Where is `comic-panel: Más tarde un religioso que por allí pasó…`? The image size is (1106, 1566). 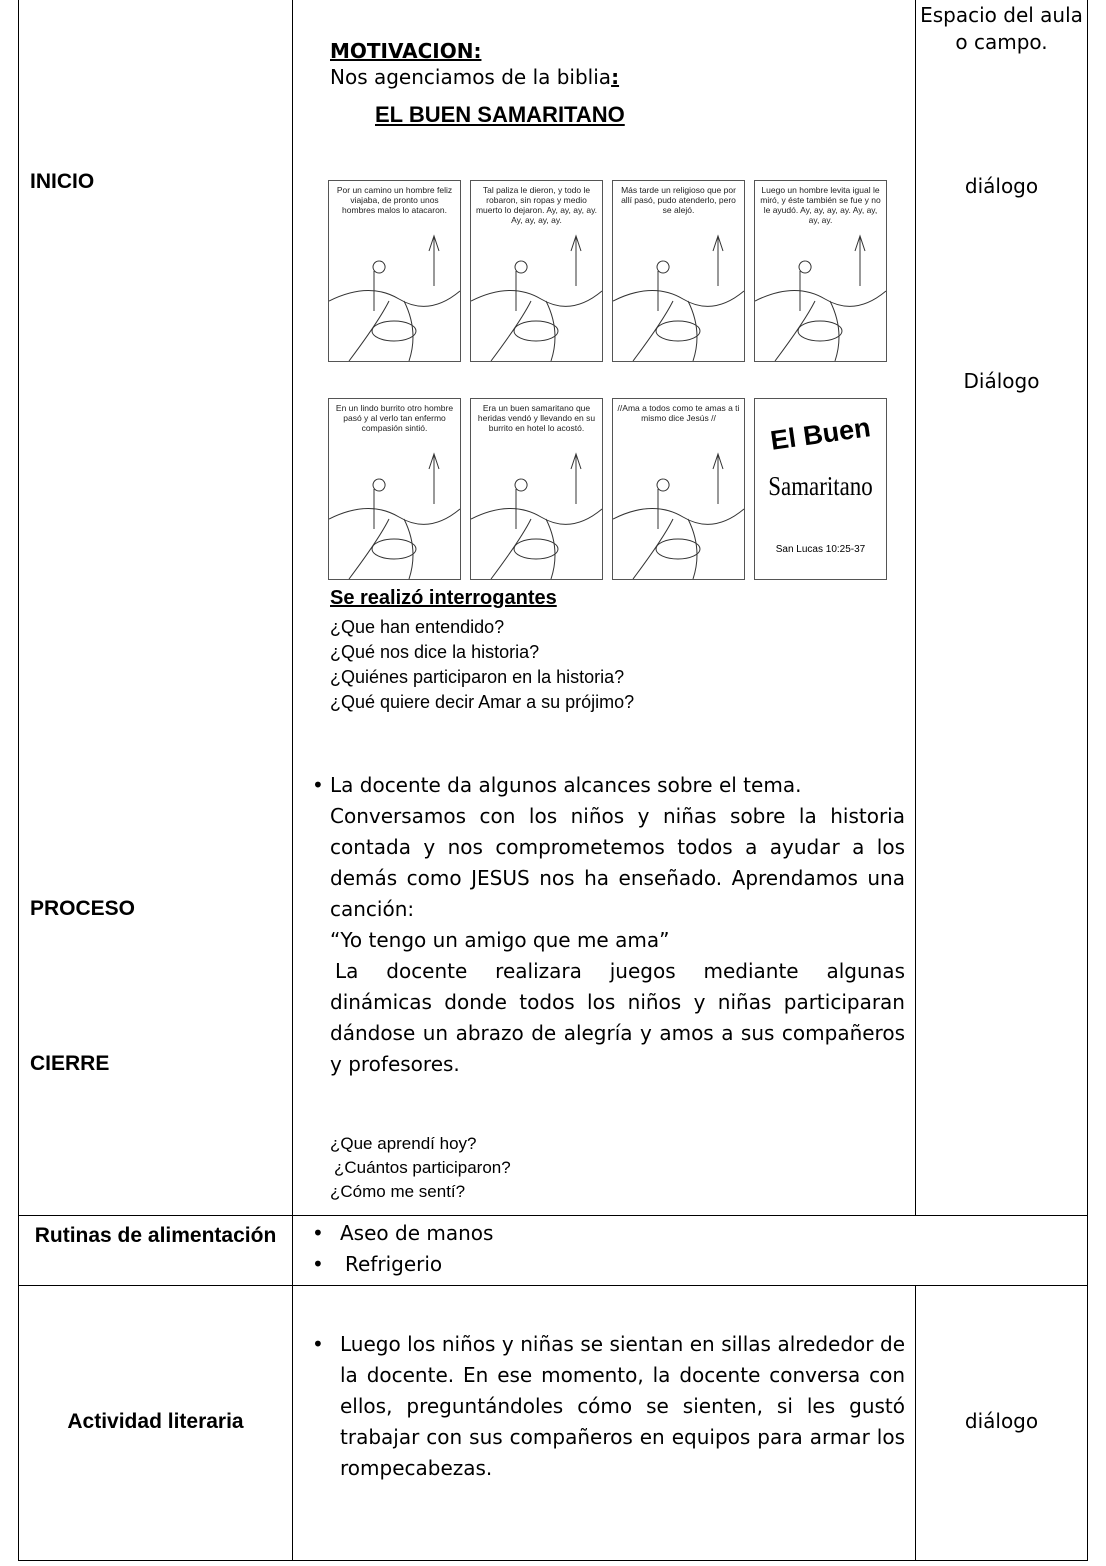 comic-panel: Más tarde un religioso que por allí pasó… is located at coordinates (678, 271).